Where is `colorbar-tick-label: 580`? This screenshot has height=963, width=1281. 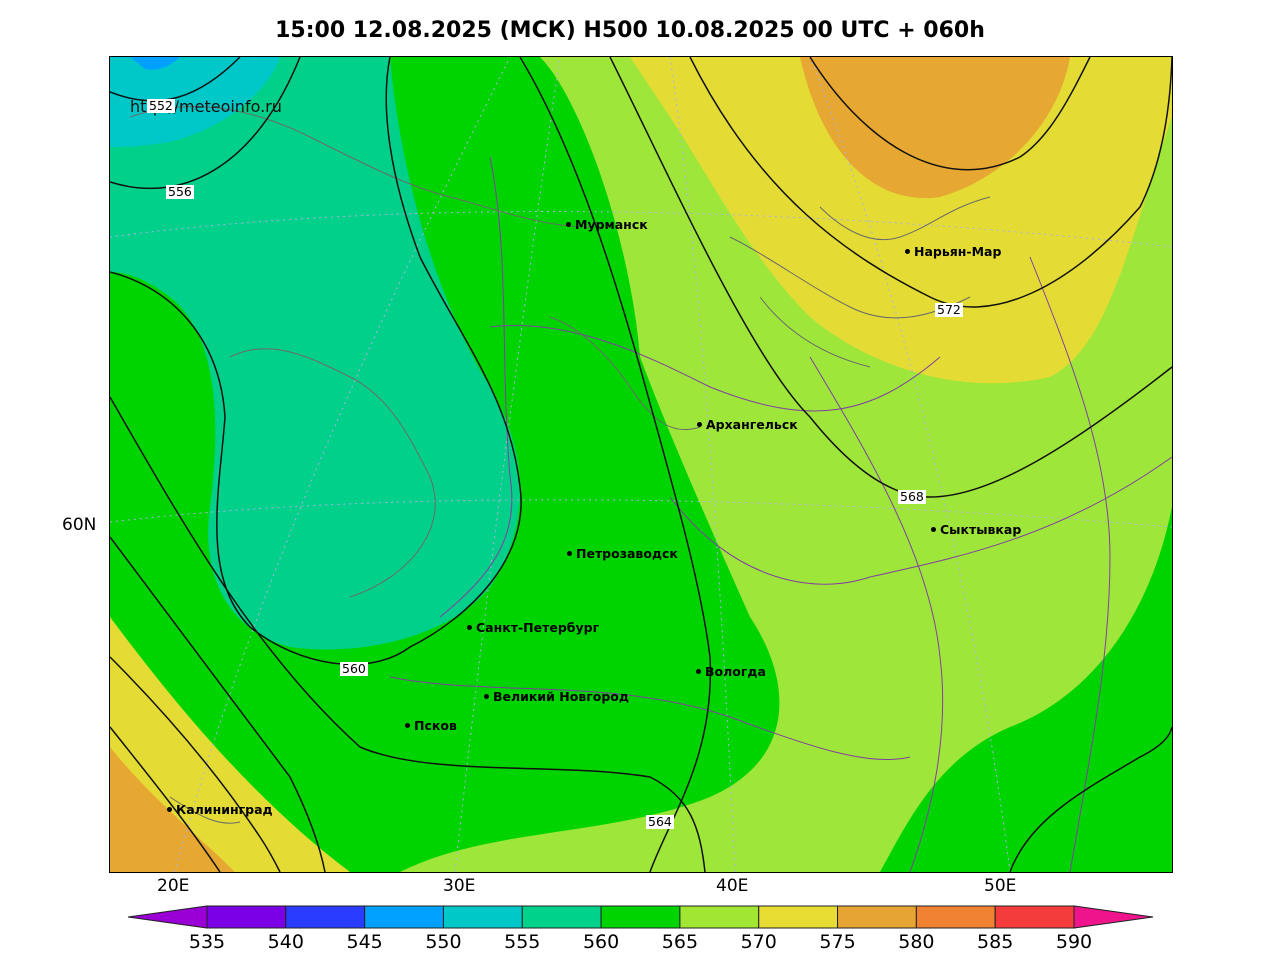
colorbar-tick-label: 580 is located at coordinates (916, 942).